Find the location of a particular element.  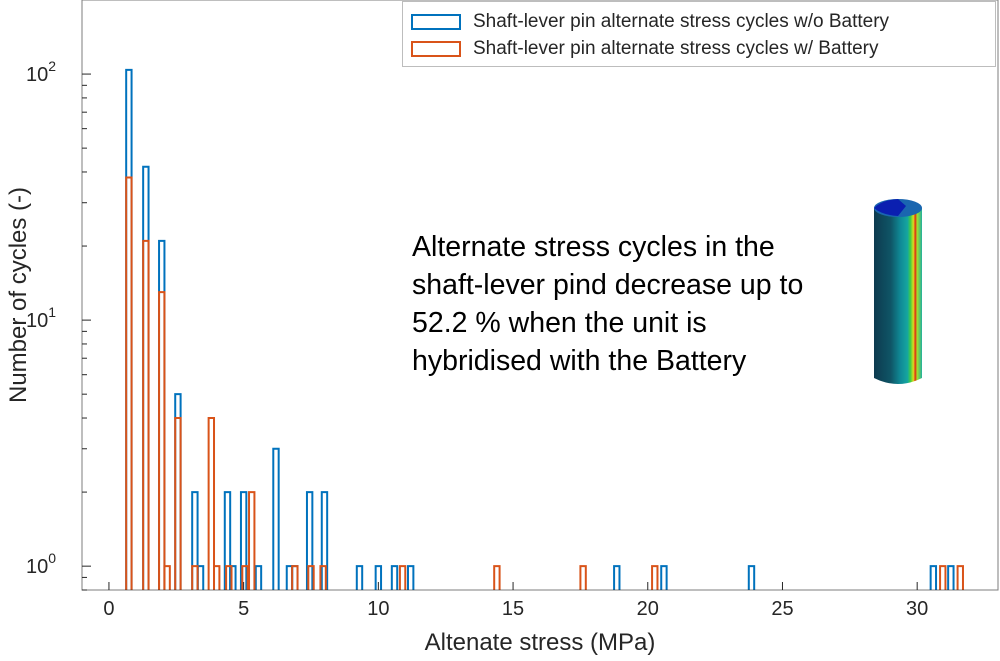

legend-swatch-blue is located at coordinates (436, 21).